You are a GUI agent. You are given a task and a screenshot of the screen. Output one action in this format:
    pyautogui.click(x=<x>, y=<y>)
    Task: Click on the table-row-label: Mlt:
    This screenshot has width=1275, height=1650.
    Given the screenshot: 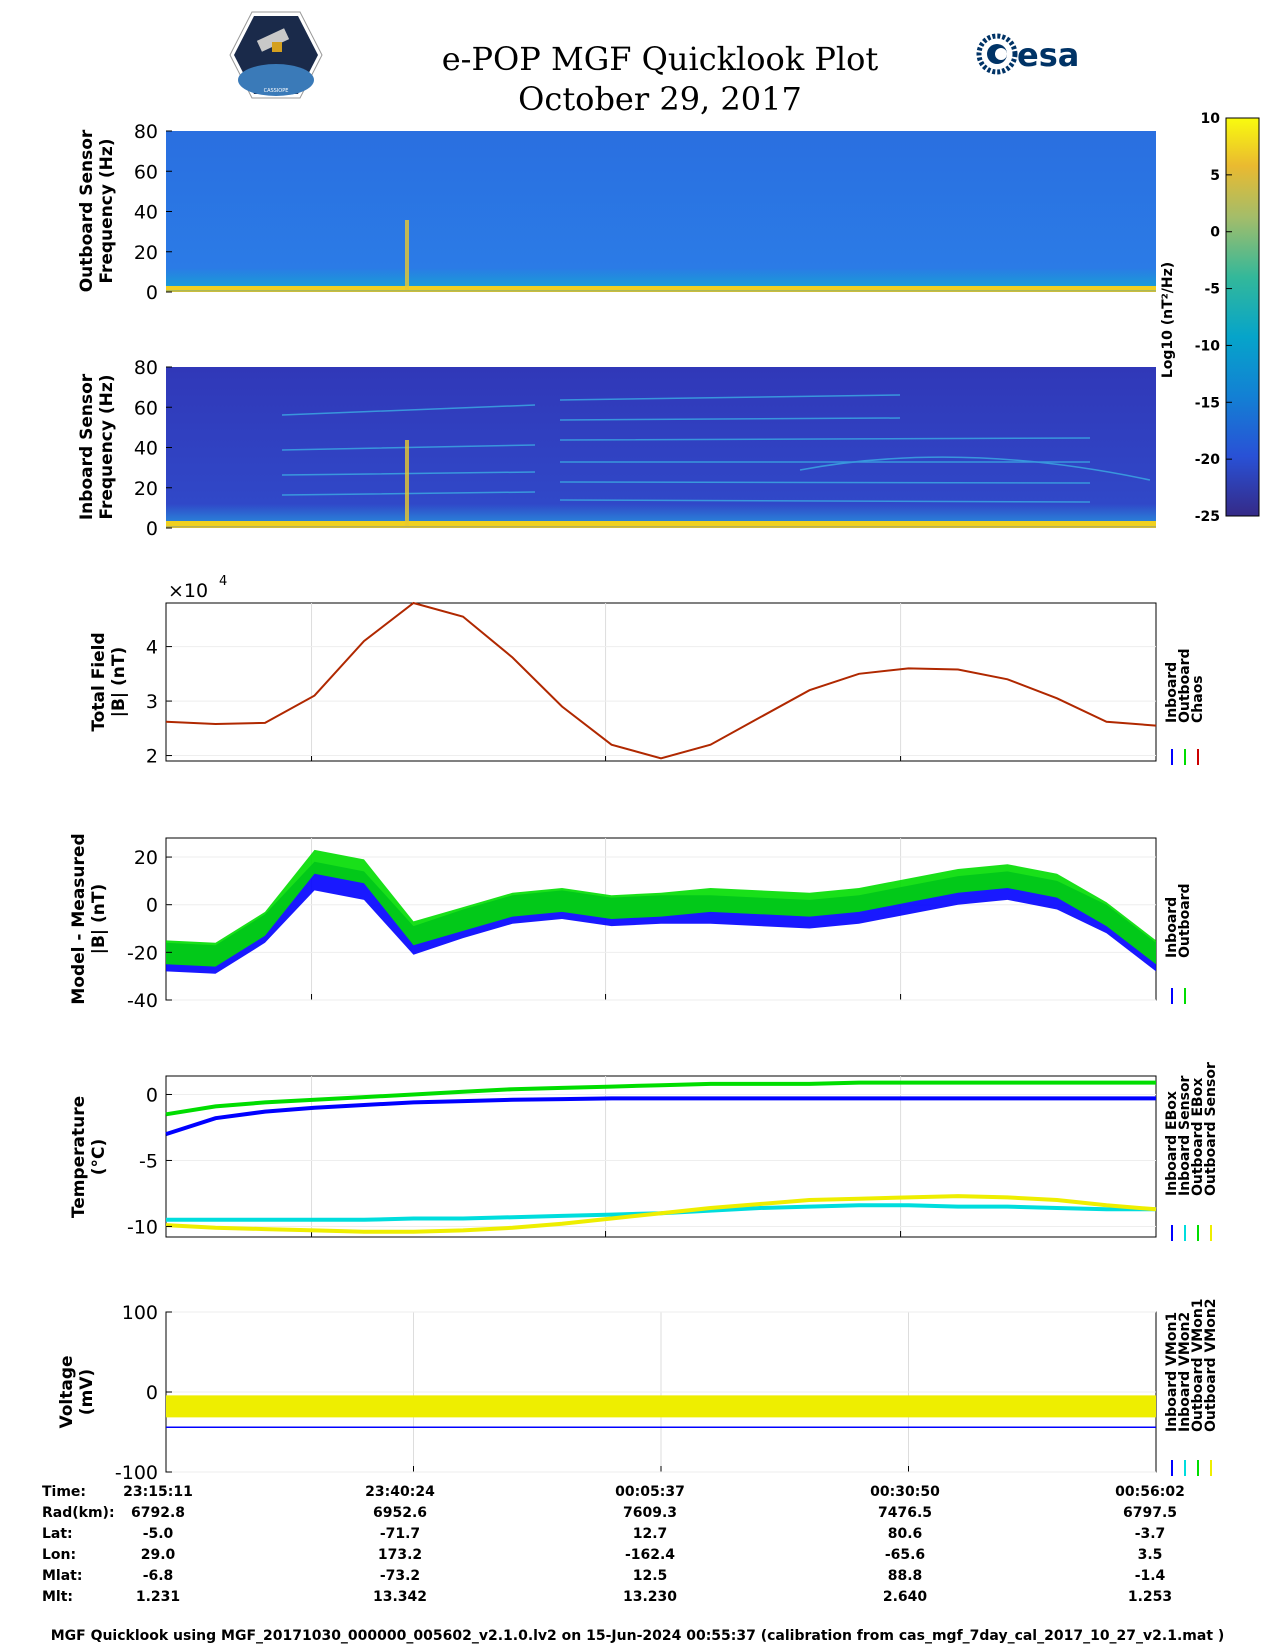 What is the action you would take?
    pyautogui.click(x=57, y=1597)
    